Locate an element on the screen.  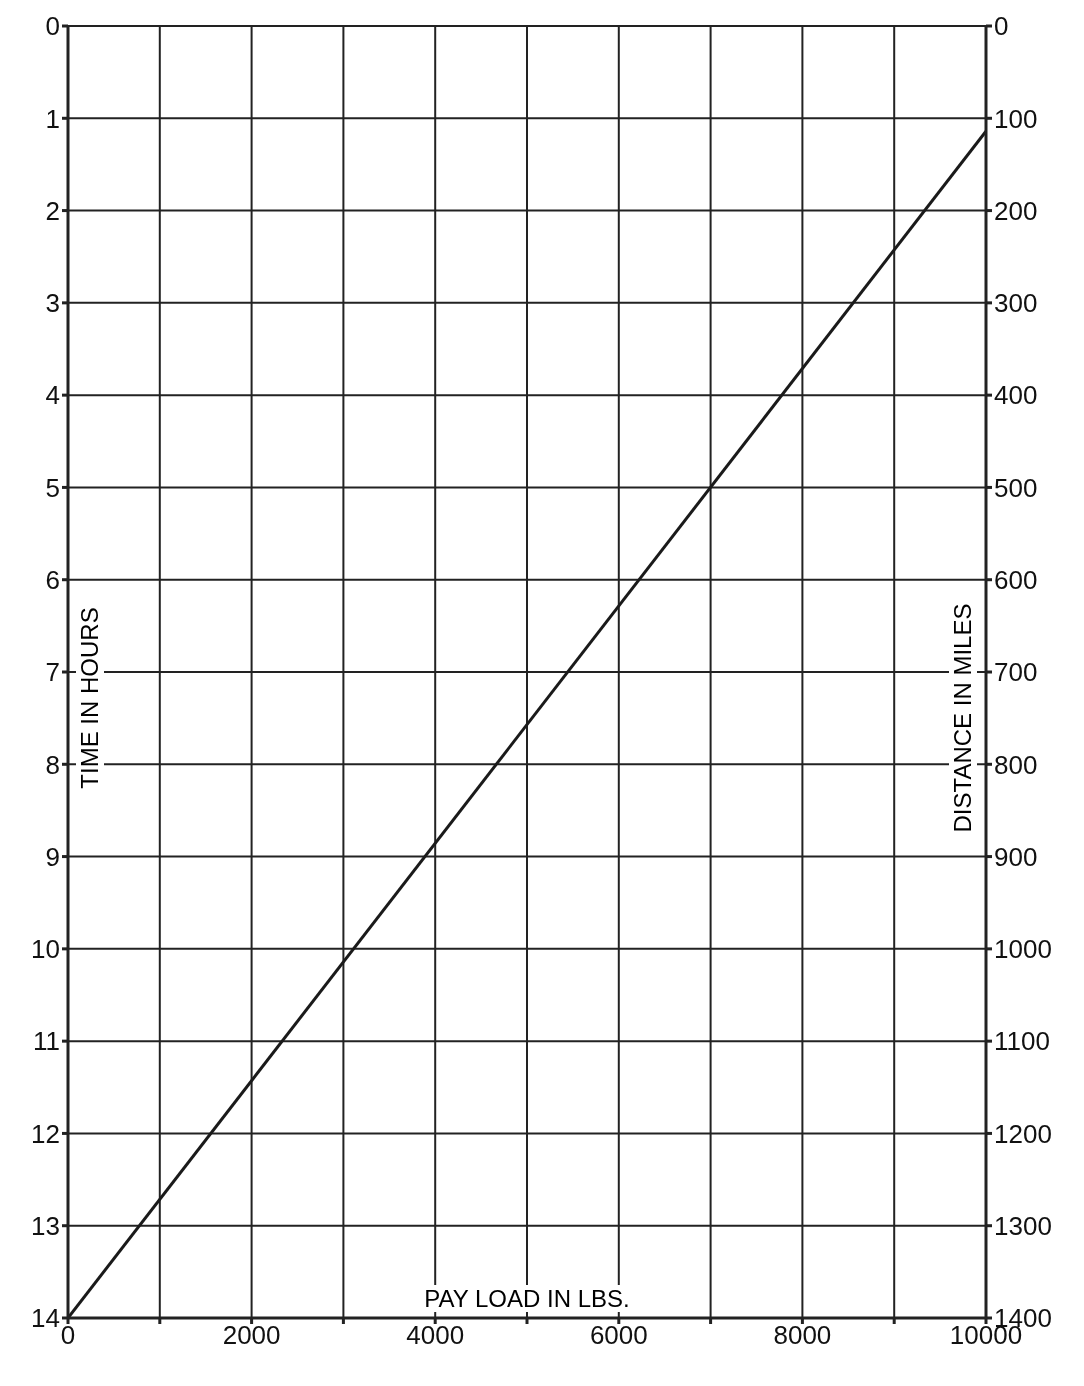
y-tick-label: 9 is located at coordinates (52, 856).